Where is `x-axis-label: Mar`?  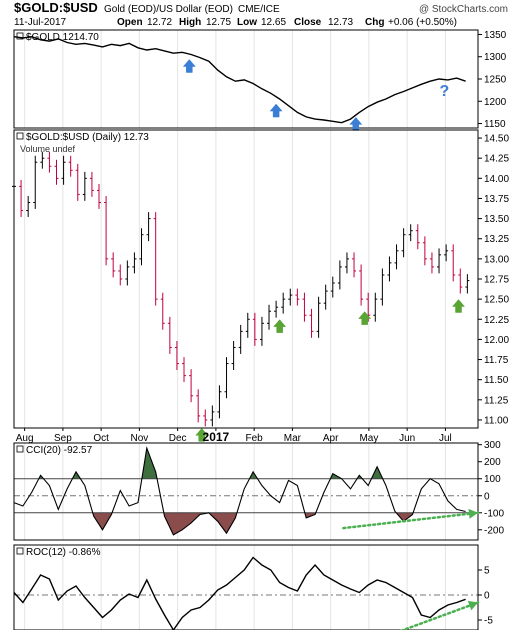 x-axis-label: Mar is located at coordinates (293, 438).